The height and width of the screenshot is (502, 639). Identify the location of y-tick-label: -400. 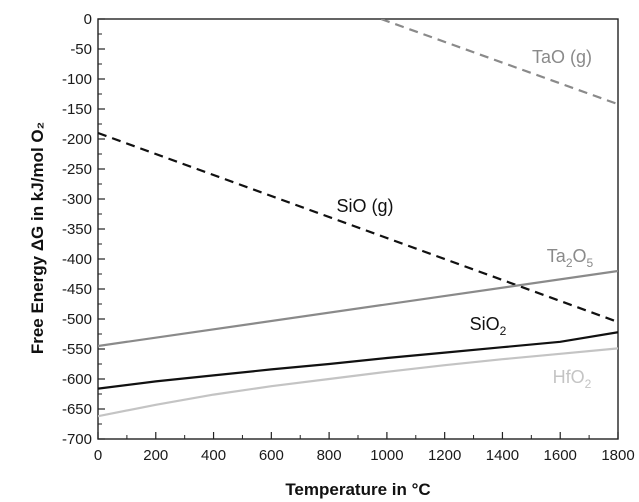
(77, 259).